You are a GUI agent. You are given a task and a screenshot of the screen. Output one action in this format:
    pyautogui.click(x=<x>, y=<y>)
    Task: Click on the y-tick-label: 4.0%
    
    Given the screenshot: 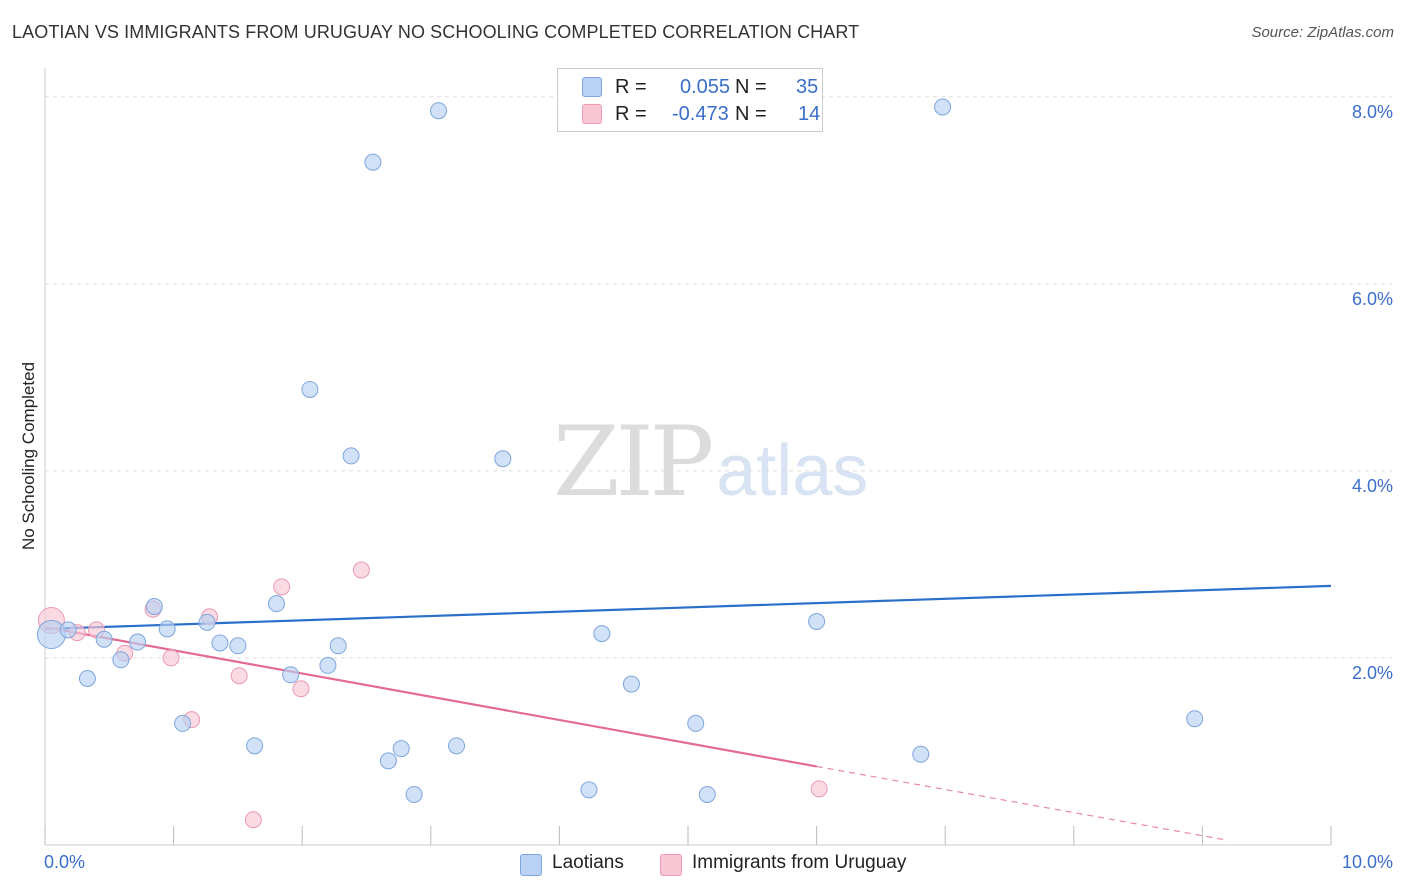 What is the action you would take?
    pyautogui.click(x=1372, y=485)
    